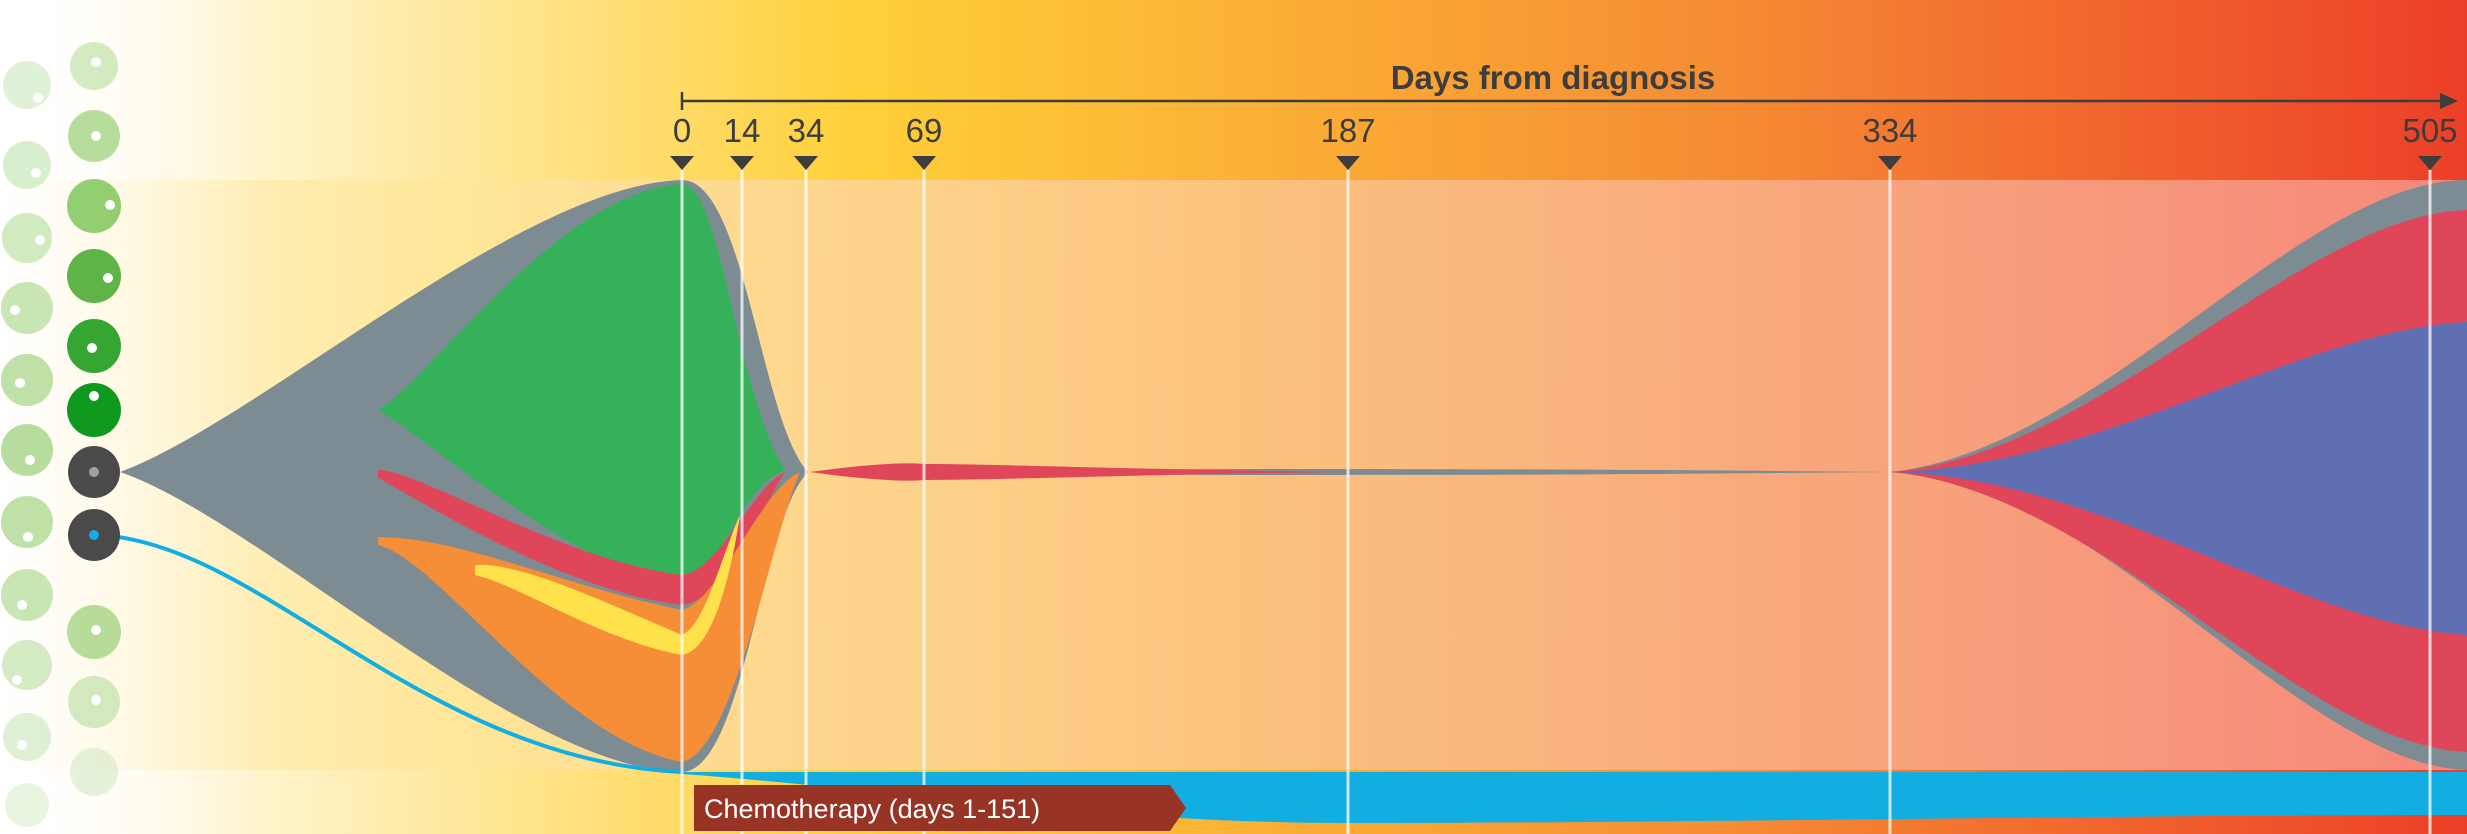 This screenshot has width=2467, height=834. What do you see at coordinates (1553, 77) in the screenshot?
I see `axis-title: Days from diagnosis` at bounding box center [1553, 77].